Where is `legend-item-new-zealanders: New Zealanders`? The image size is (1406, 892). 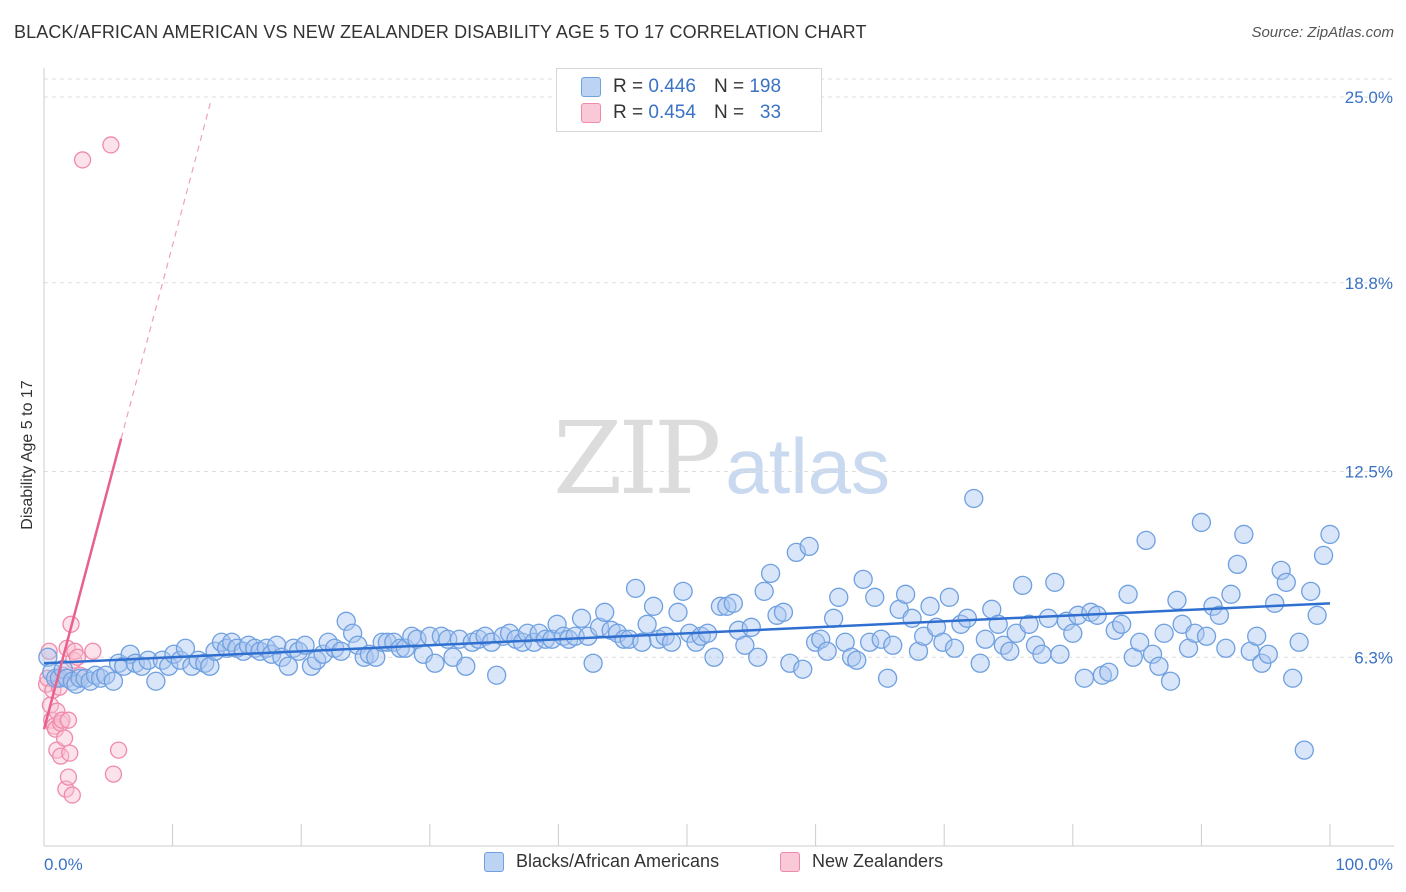 legend-item-new-zealanders: New Zealanders is located at coordinates (861, 861).